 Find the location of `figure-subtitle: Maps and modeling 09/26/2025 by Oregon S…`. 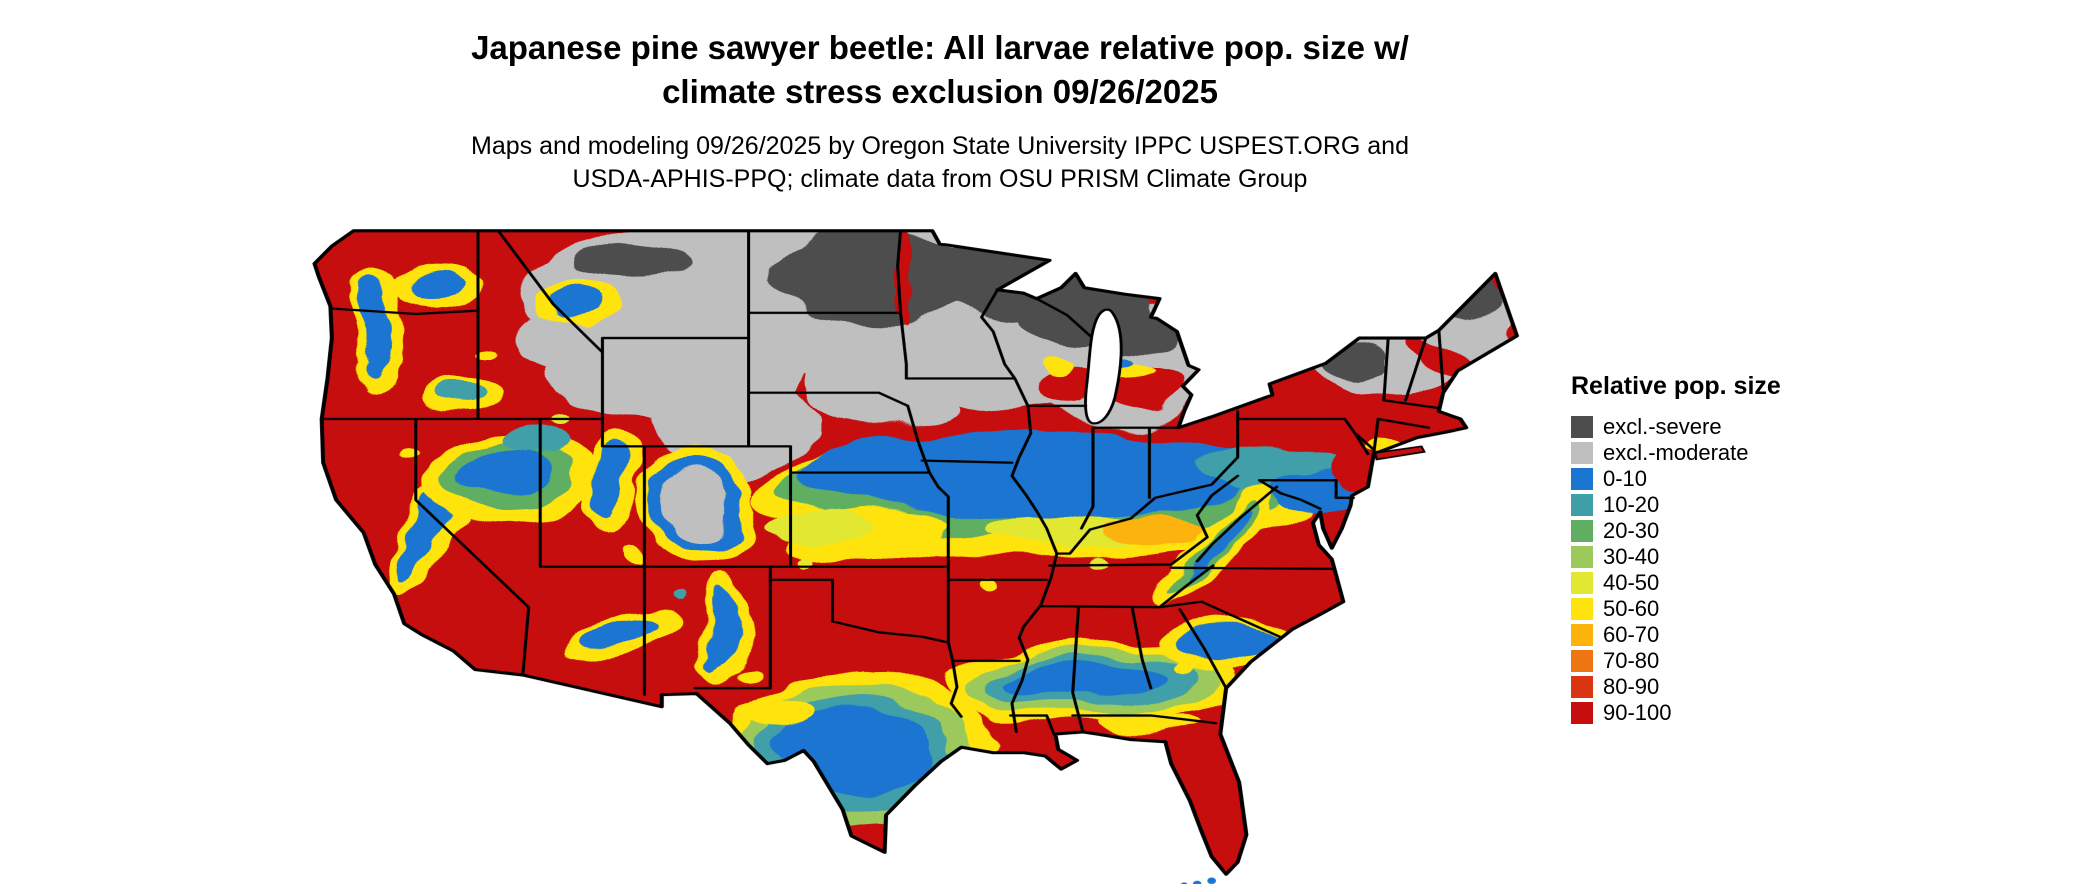

figure-subtitle: Maps and modeling 09/26/2025 by Oregon S… is located at coordinates (940, 163).